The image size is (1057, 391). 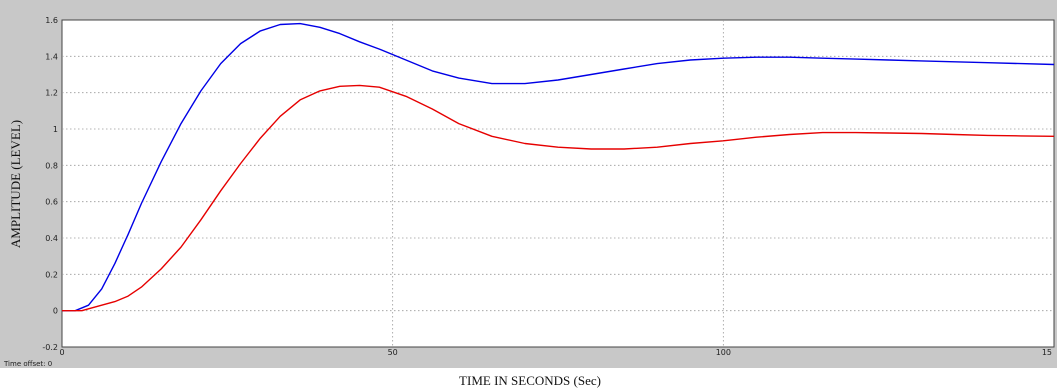 What do you see at coordinates (55, 129) in the screenshot?
I see `y-tick-label: 1` at bounding box center [55, 129].